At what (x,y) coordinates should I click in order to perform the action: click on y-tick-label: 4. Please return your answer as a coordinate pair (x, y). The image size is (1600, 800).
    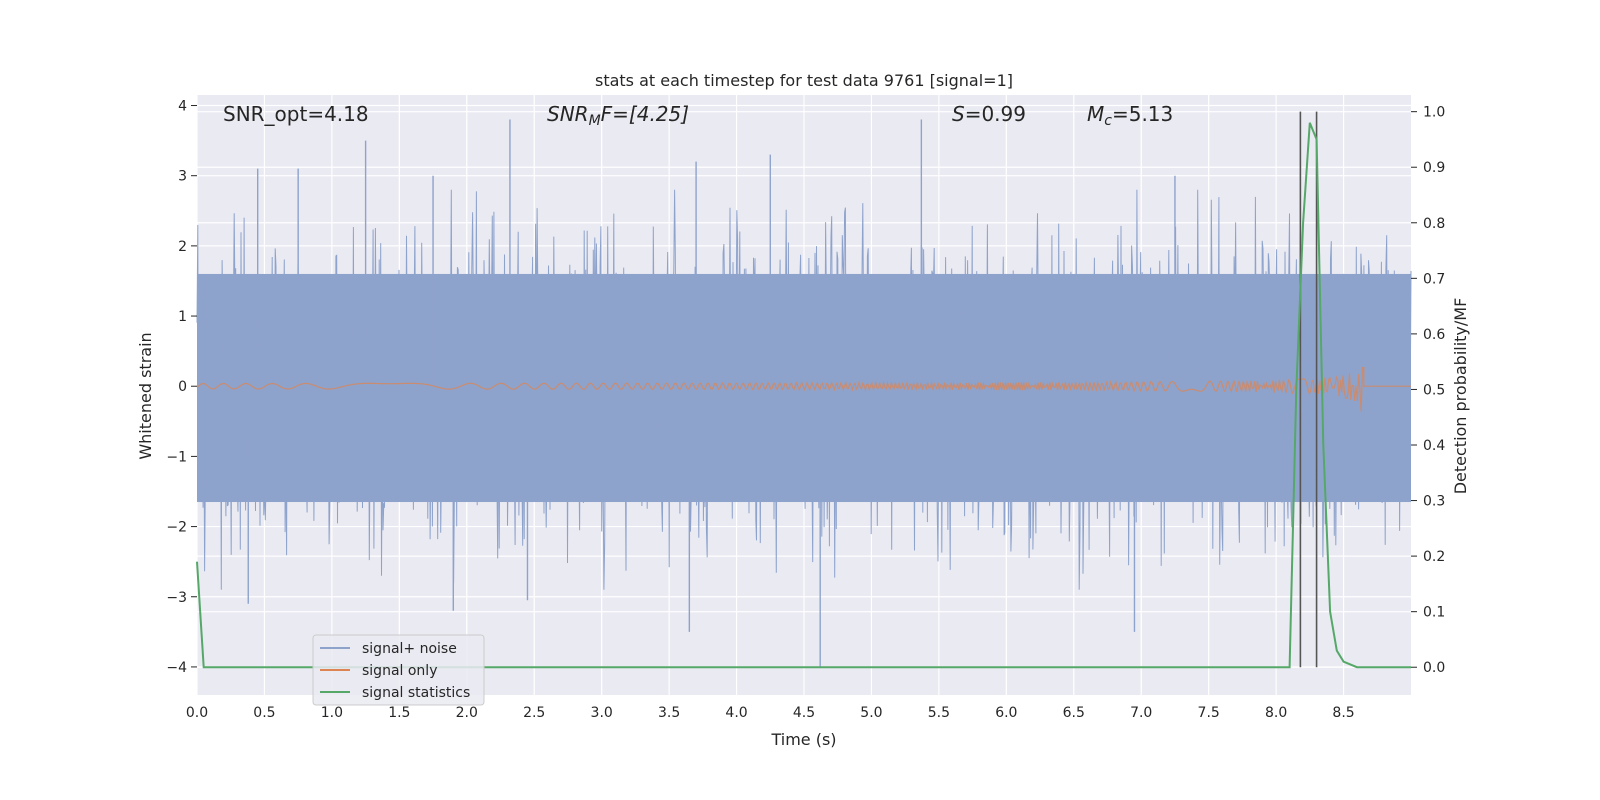
    Looking at the image, I should click on (182, 107).